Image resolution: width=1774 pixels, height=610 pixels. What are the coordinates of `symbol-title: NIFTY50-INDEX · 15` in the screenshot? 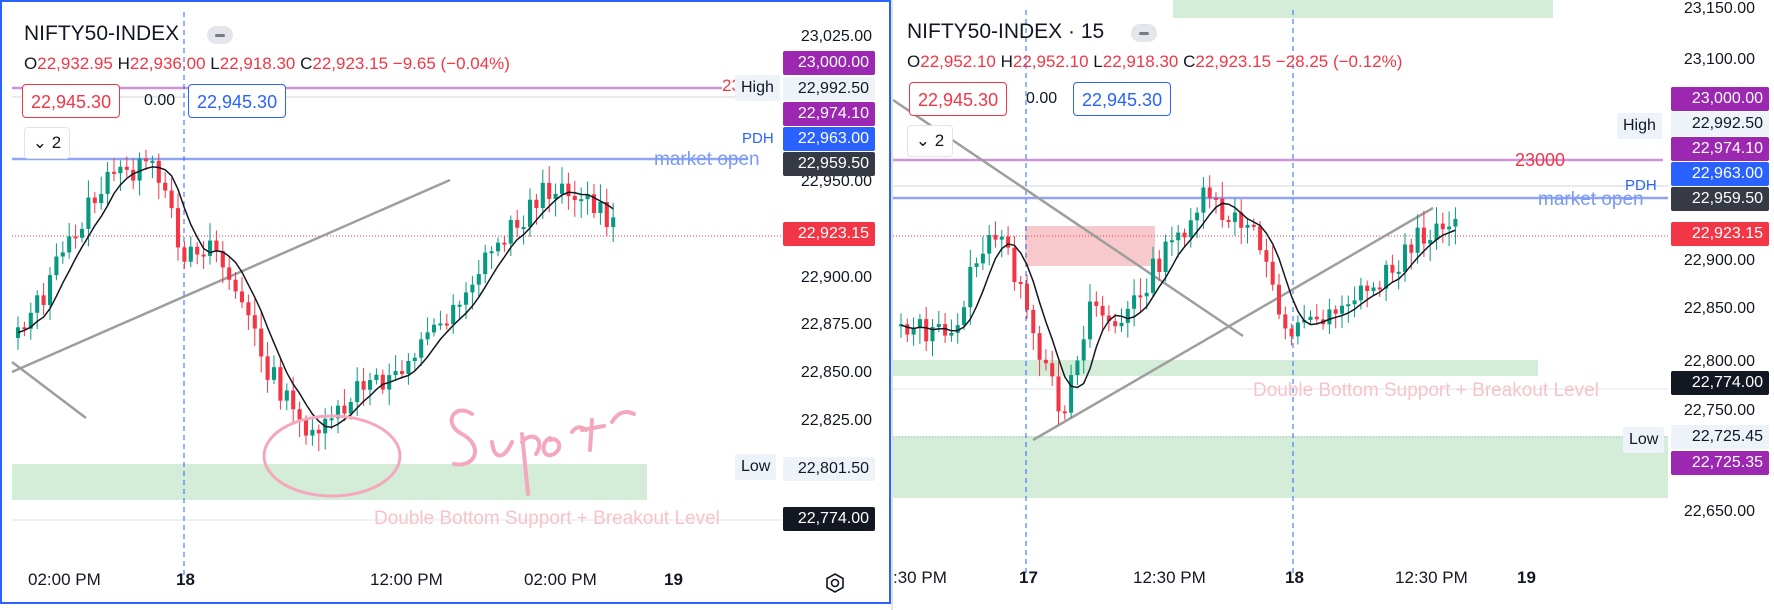 It's located at (1006, 31).